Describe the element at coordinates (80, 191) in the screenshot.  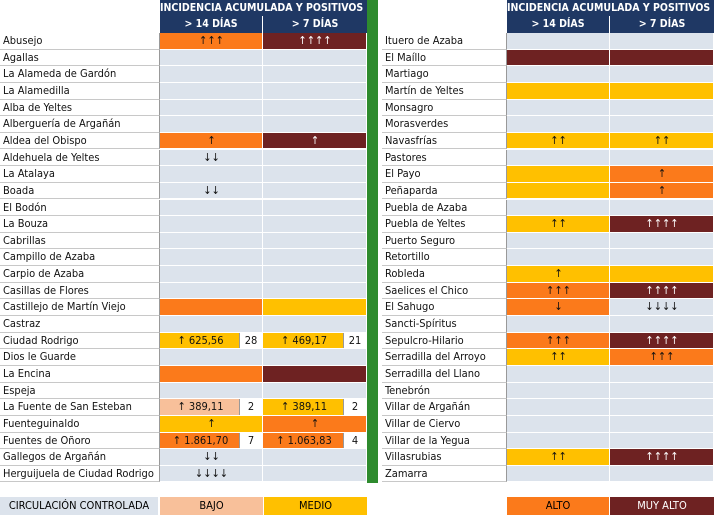
I see `municipality-name: Boada` at that location.